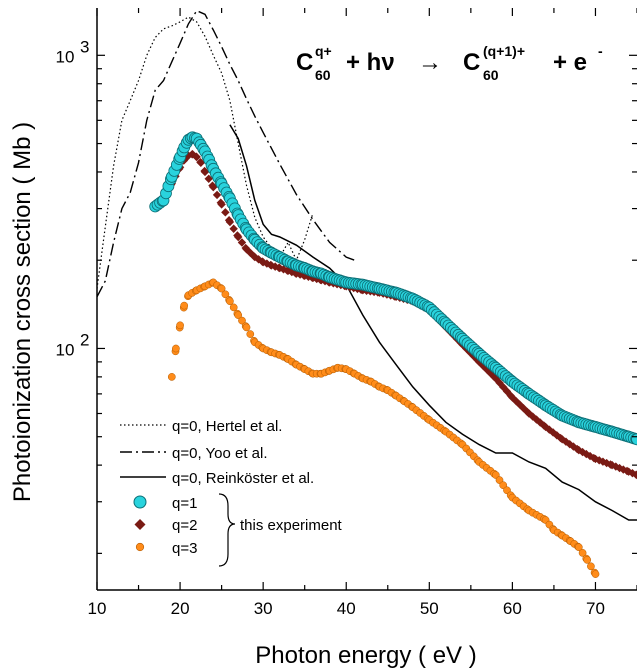  I want to click on x-tick-label: 70, so click(595, 608).